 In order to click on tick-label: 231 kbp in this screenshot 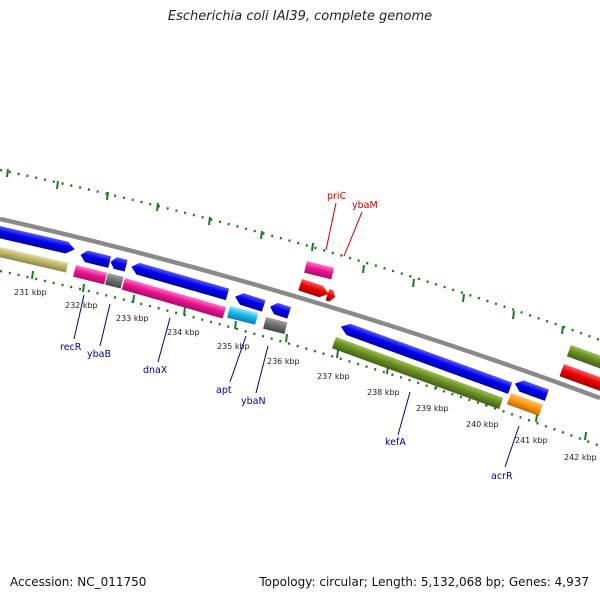, I will do `click(30, 292)`.